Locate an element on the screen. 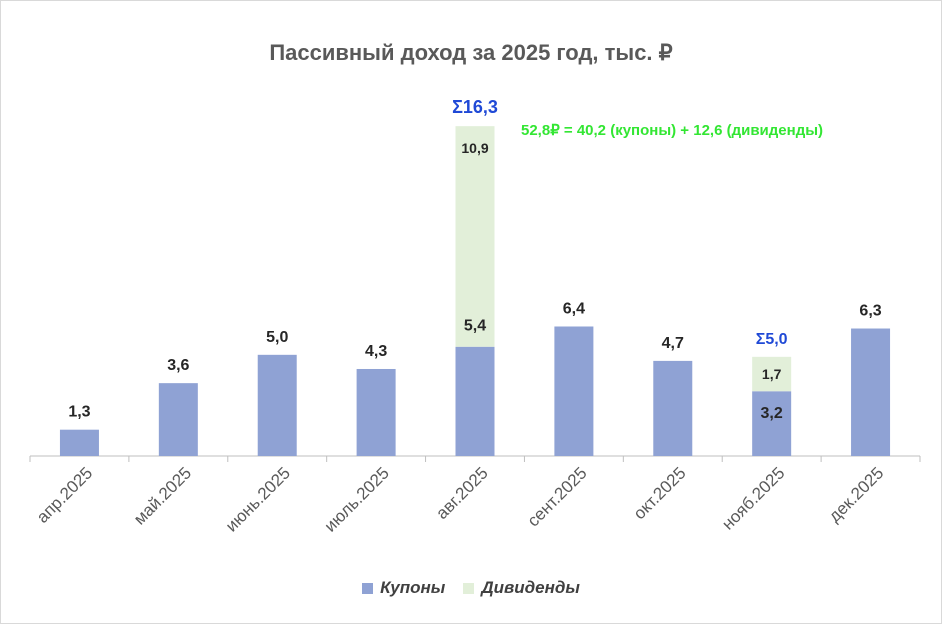  chart-legend: Купоны Дивиденды is located at coordinates (471, 588).